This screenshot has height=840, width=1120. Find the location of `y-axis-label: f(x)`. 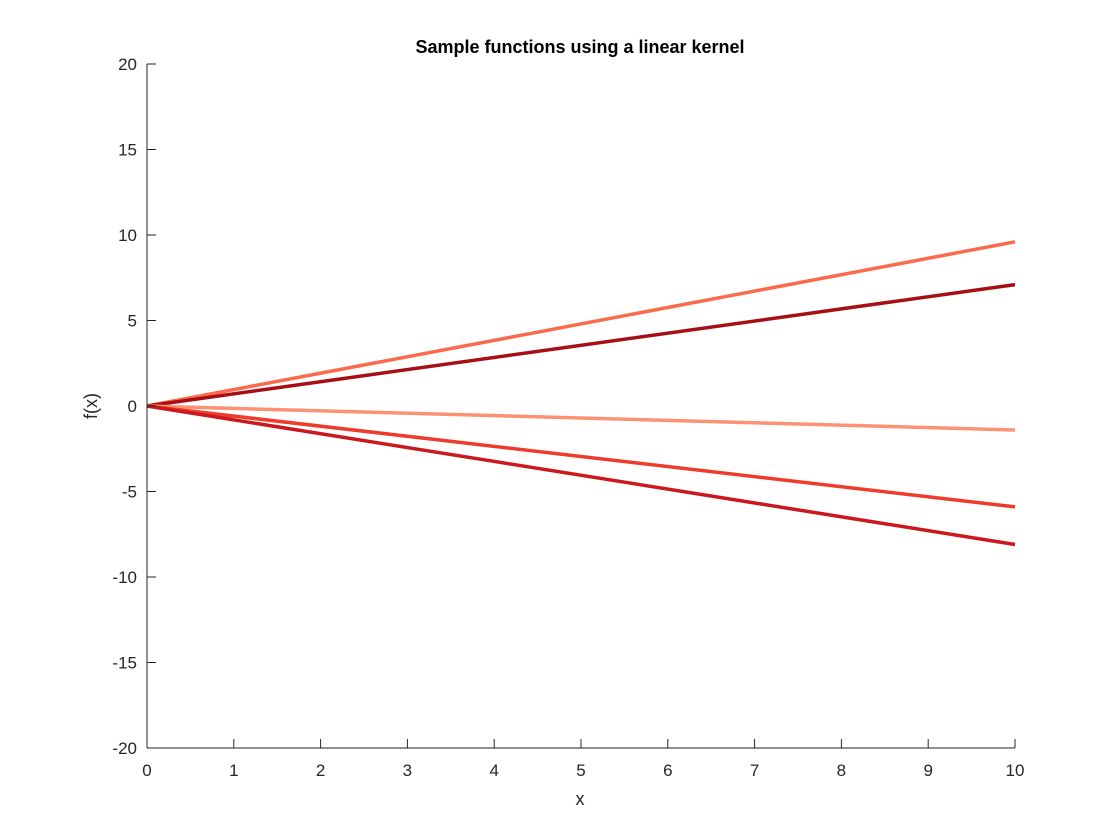

y-axis-label: f(x) is located at coordinates (91, 406).